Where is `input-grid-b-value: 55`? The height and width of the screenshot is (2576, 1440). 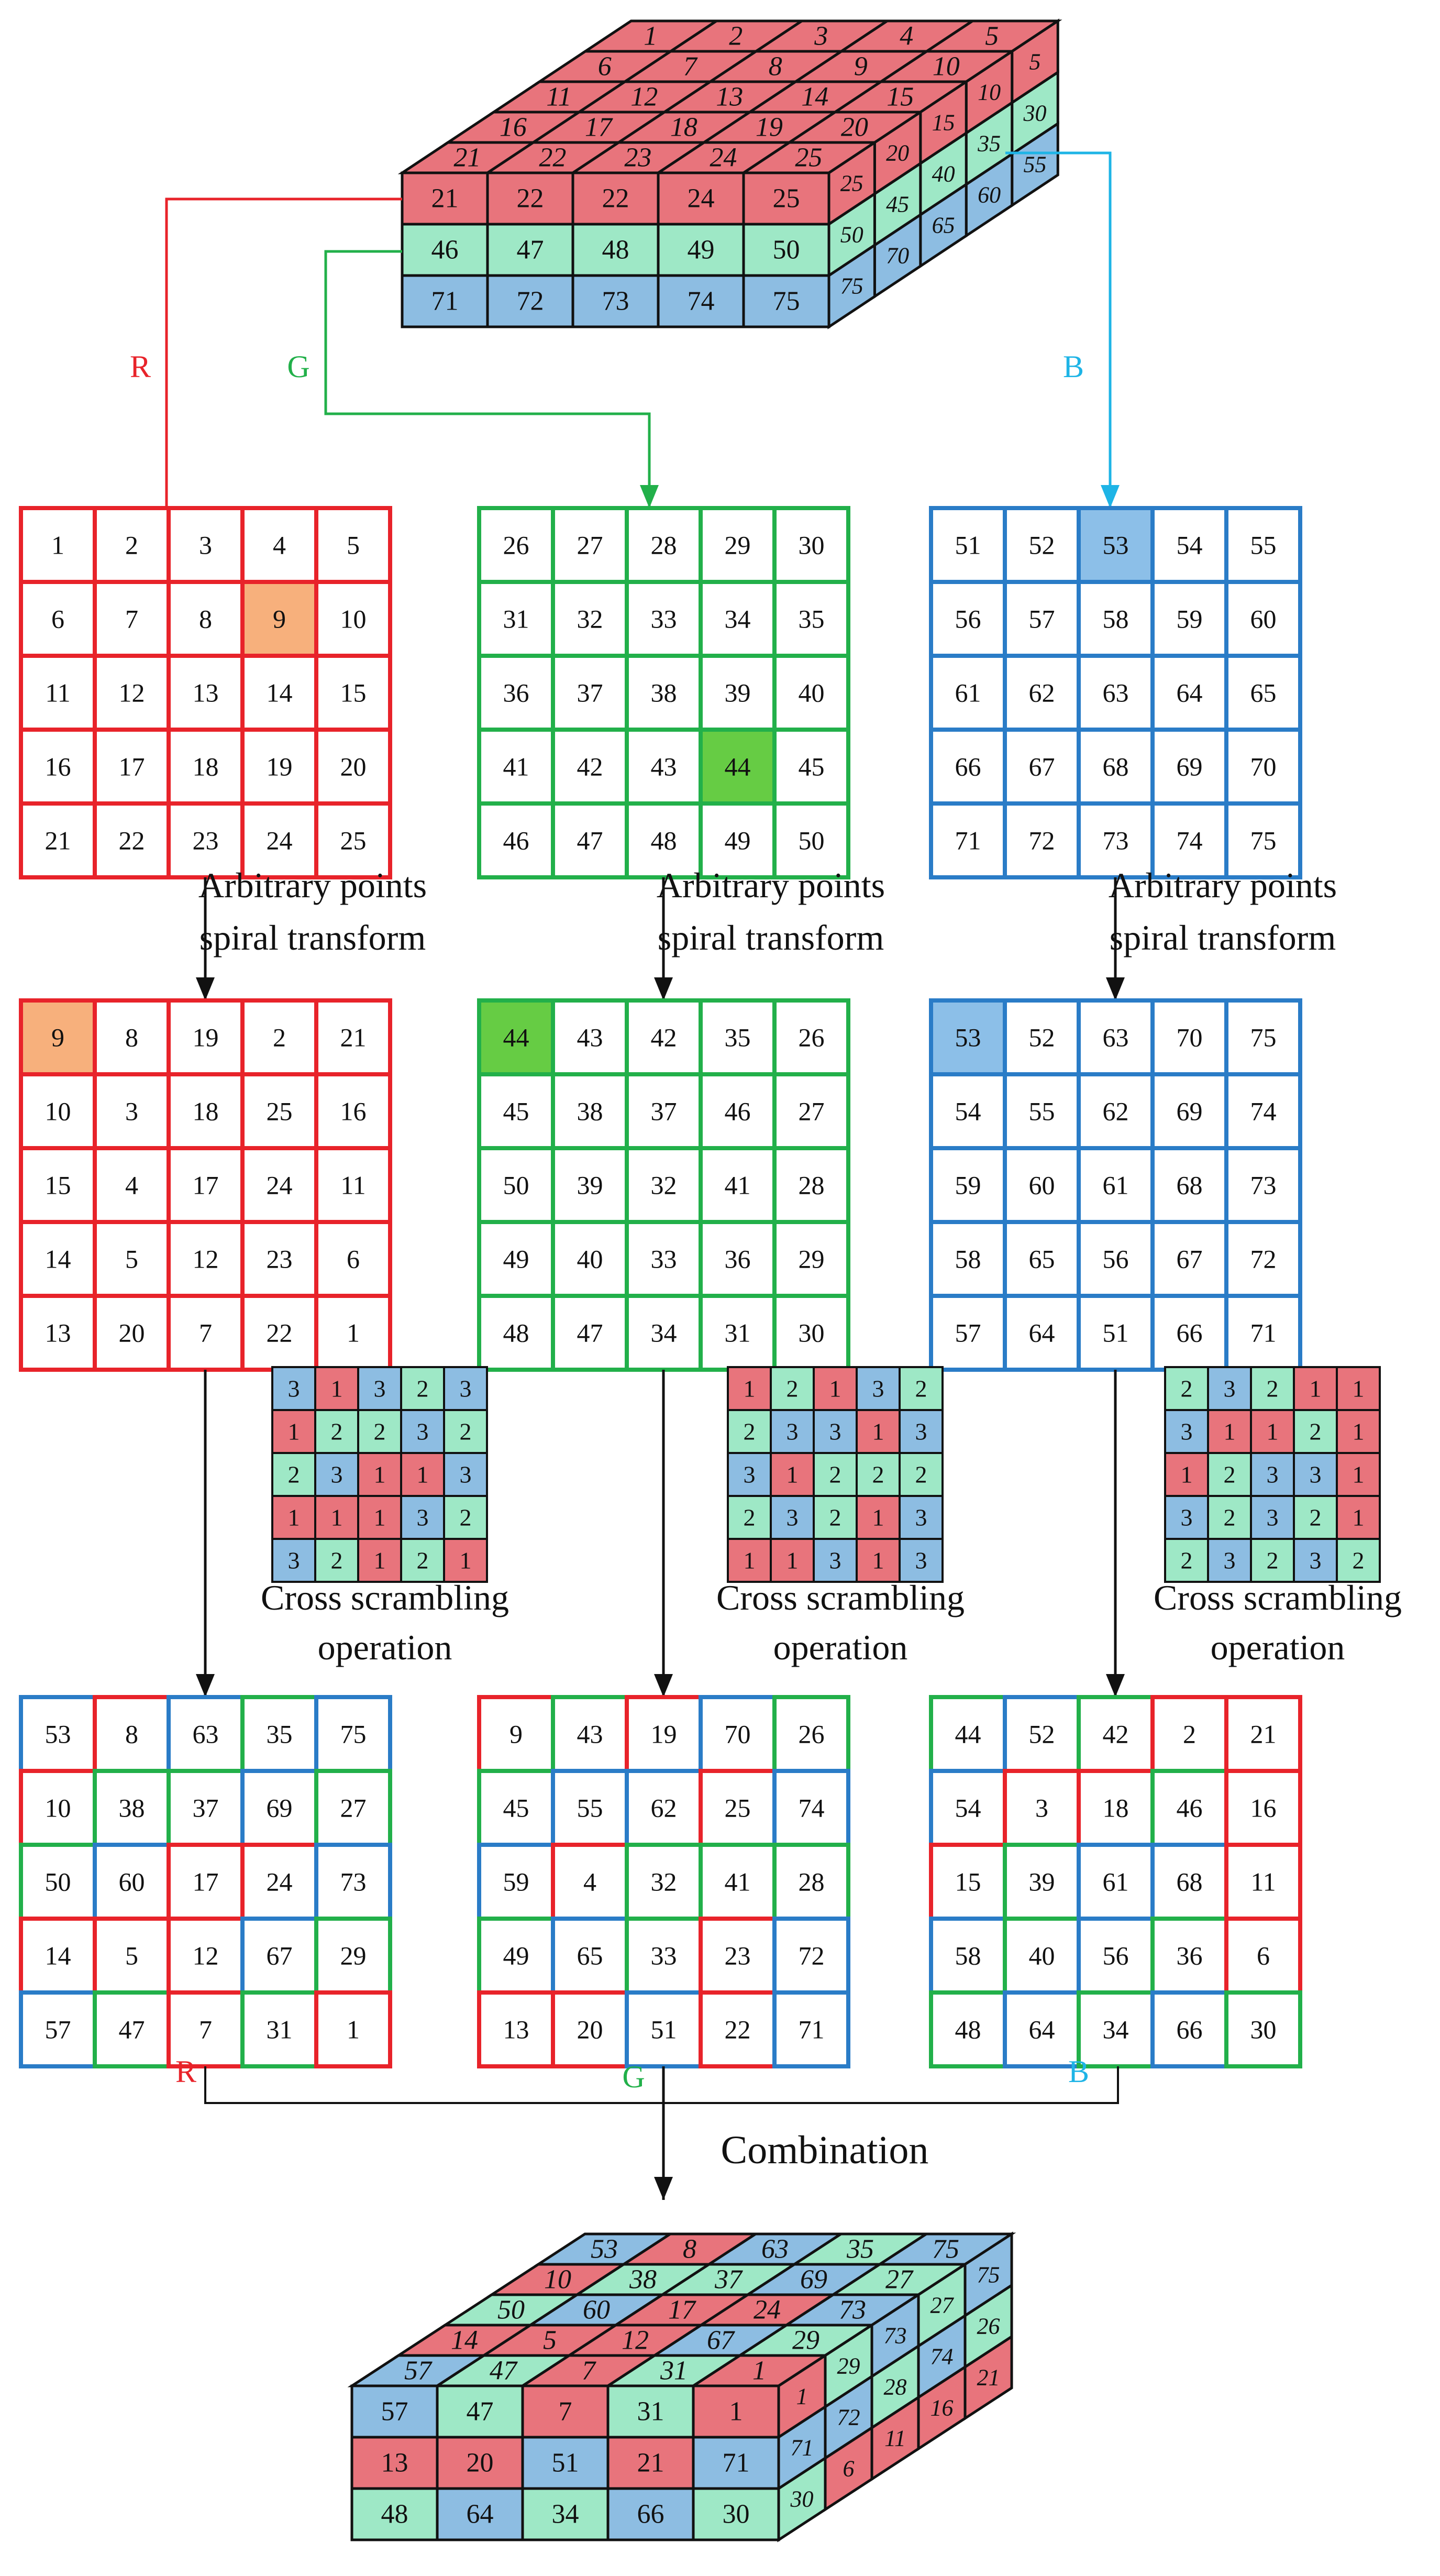
input-grid-b-value: 55 is located at coordinates (1264, 545).